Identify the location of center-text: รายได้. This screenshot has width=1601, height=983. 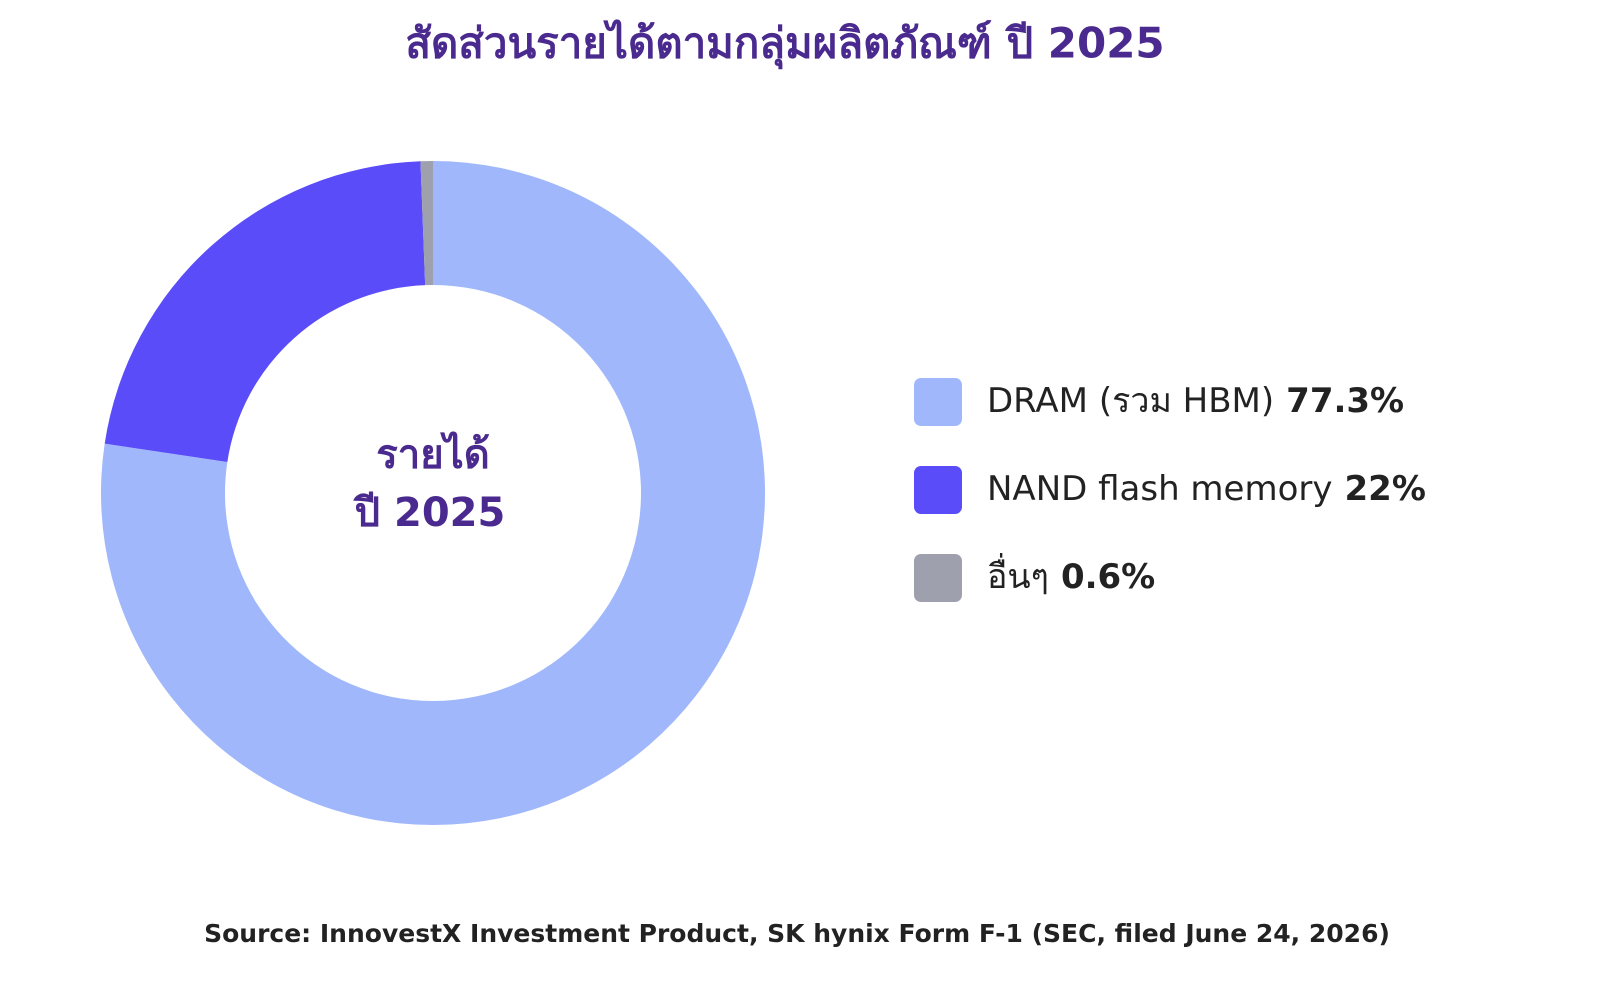
(432, 454).